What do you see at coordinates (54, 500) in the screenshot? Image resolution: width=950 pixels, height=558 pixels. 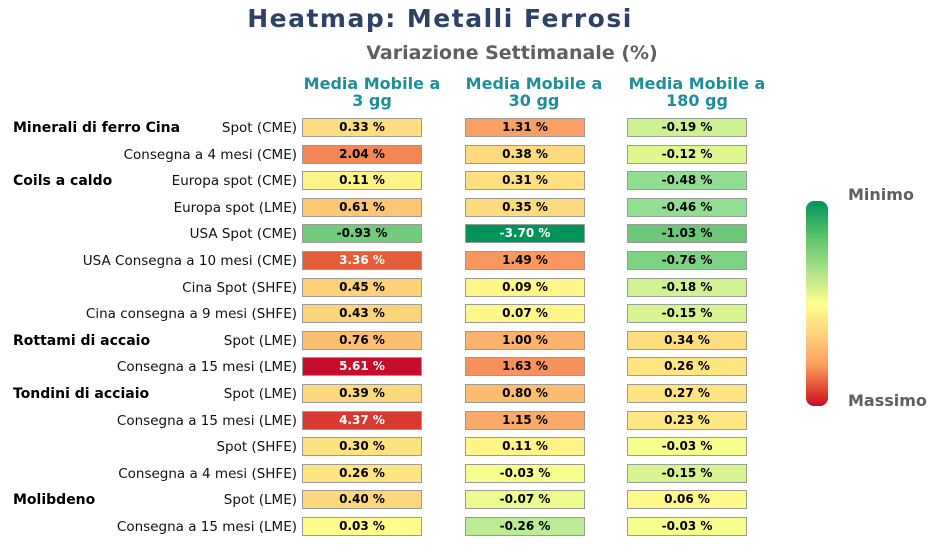 I see `group-label: Molibdeno` at bounding box center [54, 500].